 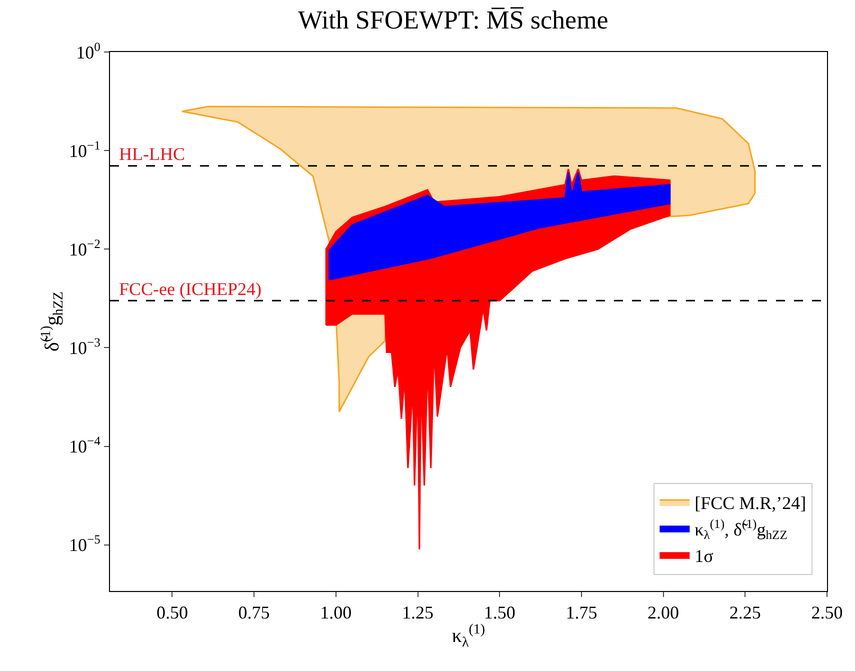 I want to click on x-tick-label: 1.75, so click(x=582, y=612).